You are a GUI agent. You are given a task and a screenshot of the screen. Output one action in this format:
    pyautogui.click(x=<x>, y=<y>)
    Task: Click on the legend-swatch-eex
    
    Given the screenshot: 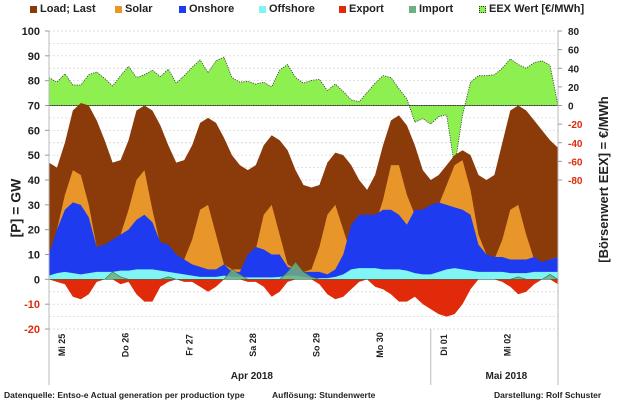 What is the action you would take?
    pyautogui.click(x=482, y=9)
    